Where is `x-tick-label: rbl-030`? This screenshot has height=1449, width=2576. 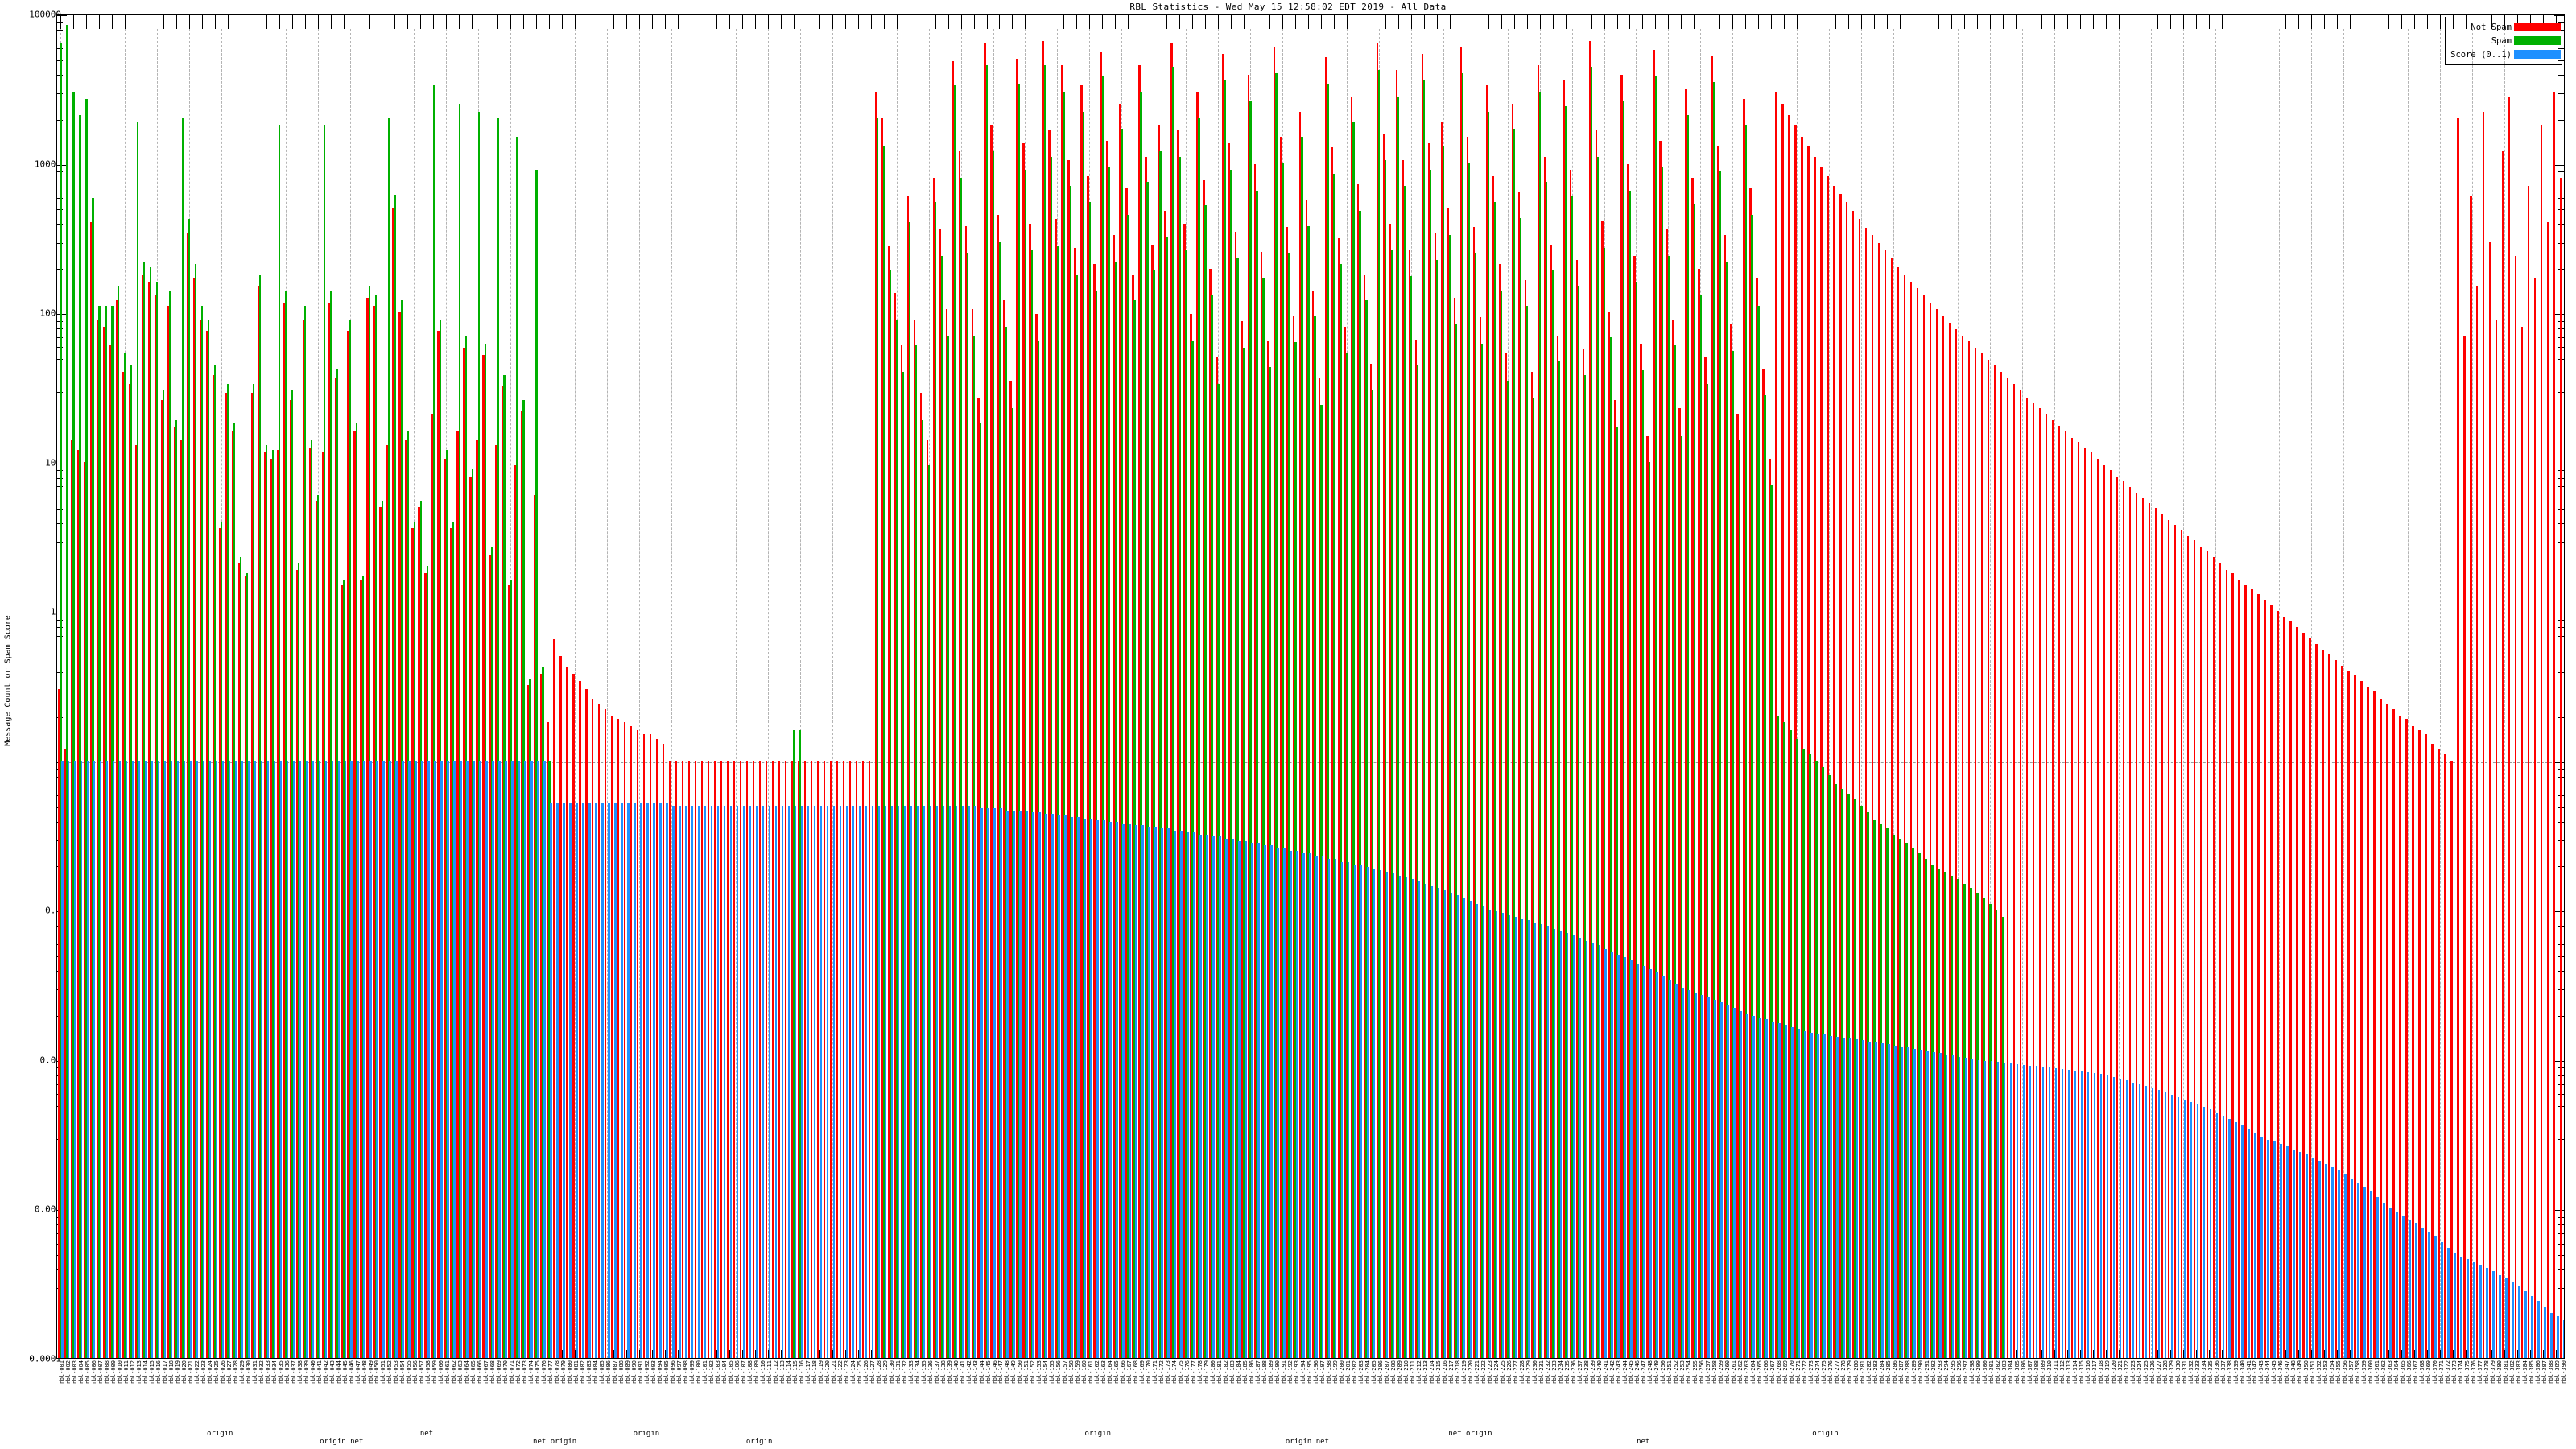 x-tick-label: rbl-030 is located at coordinates (248, 1372).